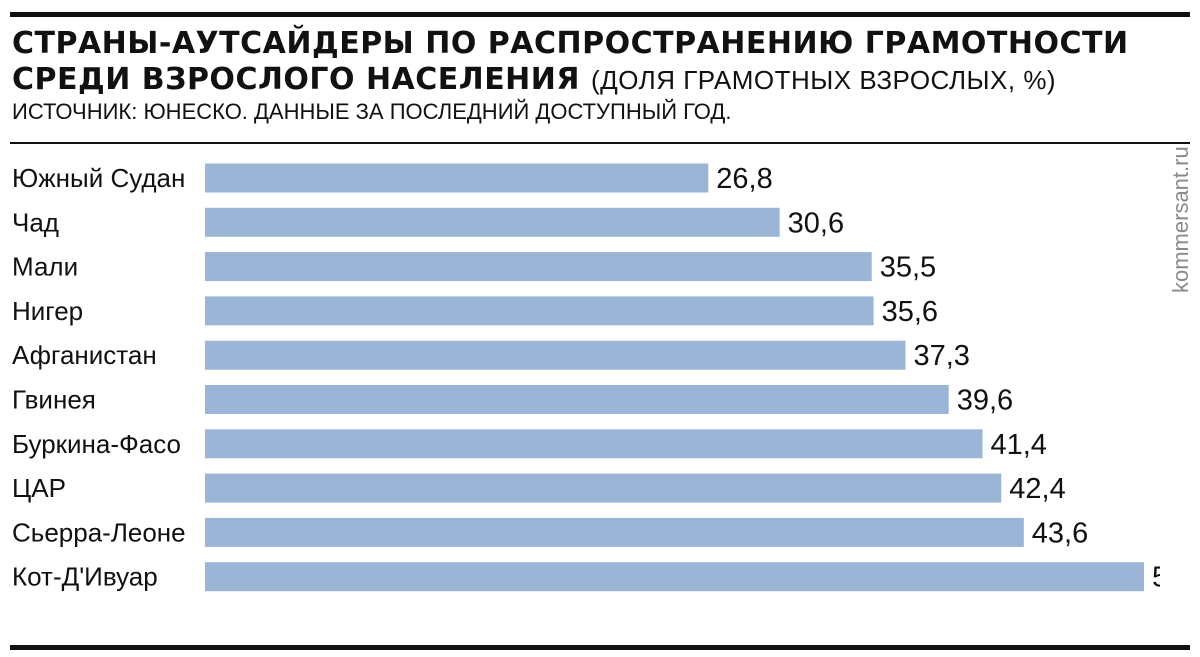 Image resolution: width=1200 pixels, height=657 pixels. Describe the element at coordinates (98, 178) in the screenshot. I see `category-label: Южный Судан` at that location.